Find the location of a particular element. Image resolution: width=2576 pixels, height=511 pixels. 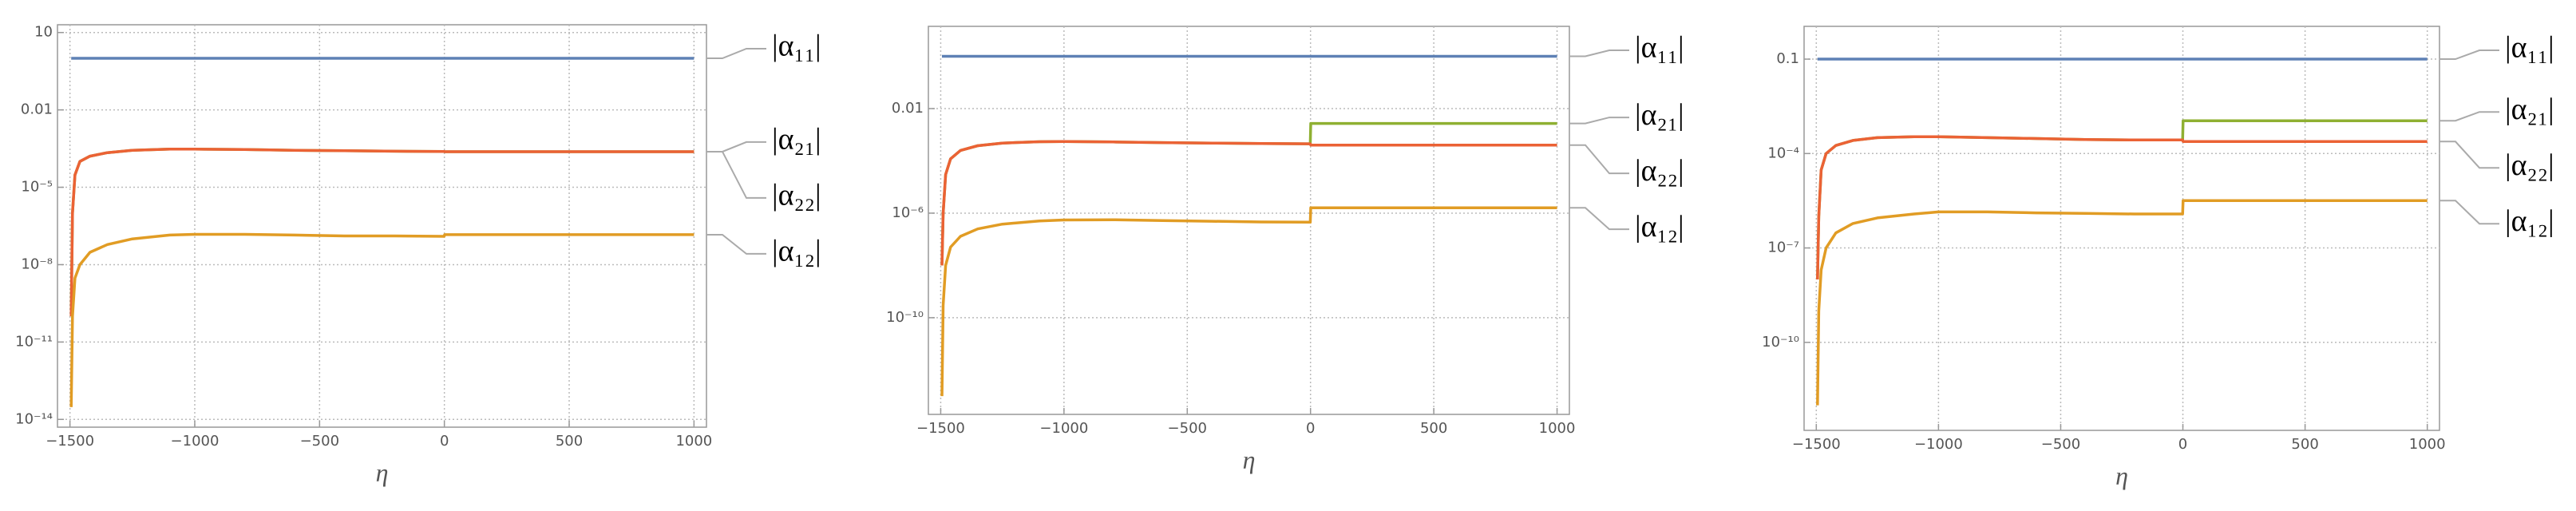

y-tick-label: 10⁻⁴ is located at coordinates (1783, 153).